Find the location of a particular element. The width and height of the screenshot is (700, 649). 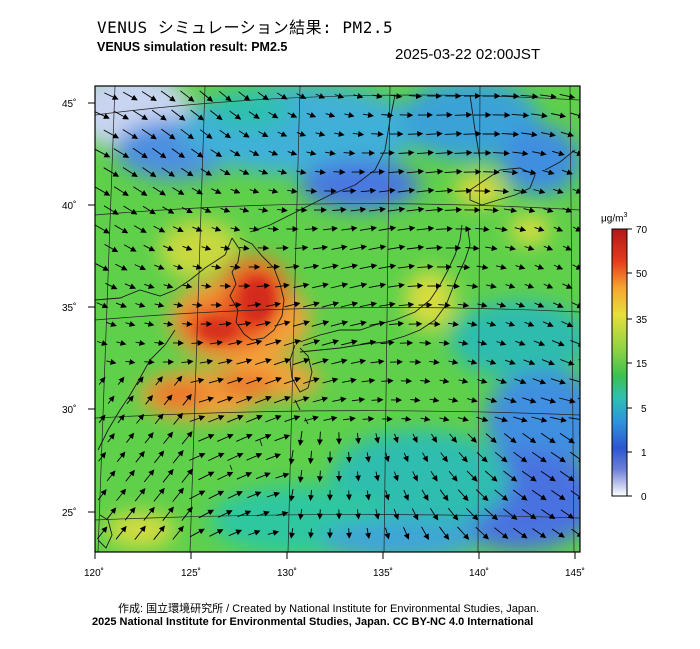

lon-label-145: 145˚ is located at coordinates (575, 573).